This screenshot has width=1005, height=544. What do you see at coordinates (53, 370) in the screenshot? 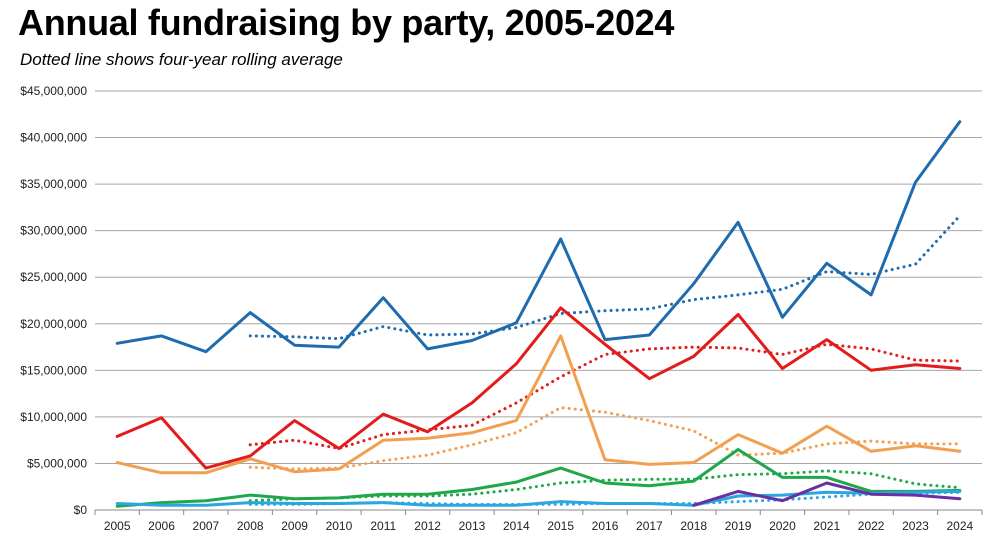
I see `y-tick-label: $15,000,000` at bounding box center [53, 370].